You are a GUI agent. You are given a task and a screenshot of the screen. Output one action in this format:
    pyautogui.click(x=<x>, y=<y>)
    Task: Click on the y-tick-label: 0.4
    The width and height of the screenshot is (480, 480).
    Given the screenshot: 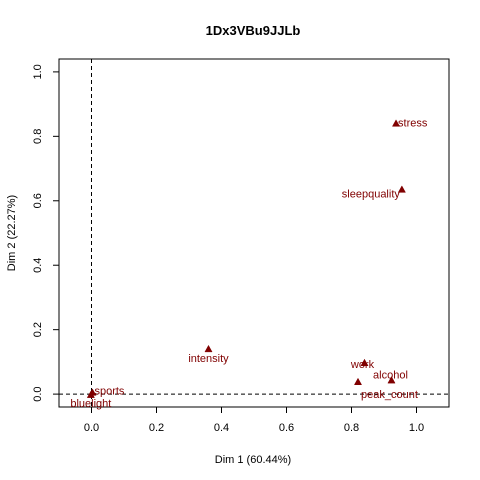 What is the action you would take?
    pyautogui.click(x=38, y=265)
    